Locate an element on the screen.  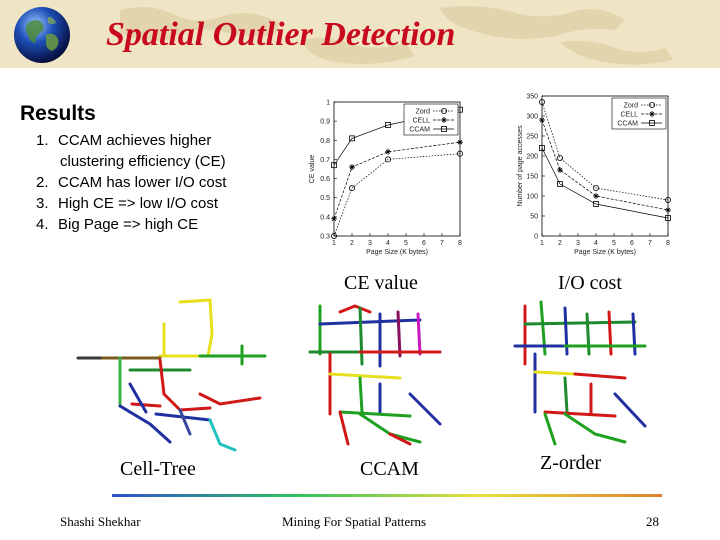
io-cost-caption: I/O cost is located at coordinates (590, 283).